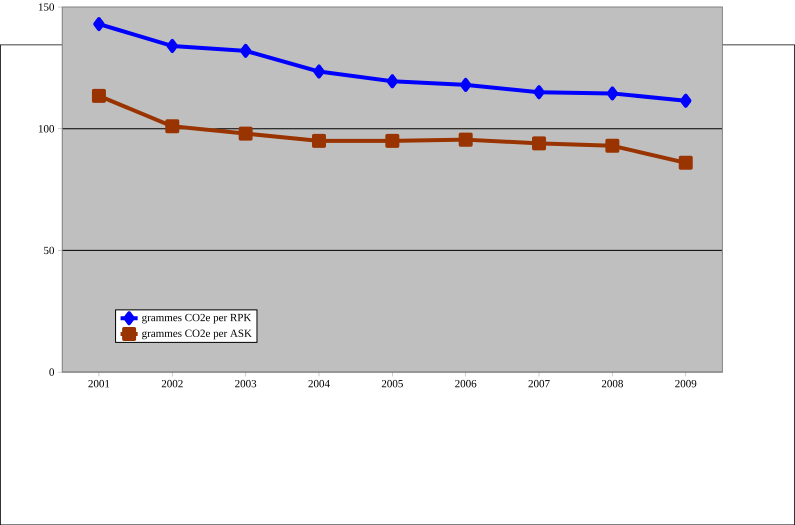 Image resolution: width=795 pixels, height=525 pixels. Describe the element at coordinates (319, 384) in the screenshot. I see `x-tick-label: 2004` at that location.